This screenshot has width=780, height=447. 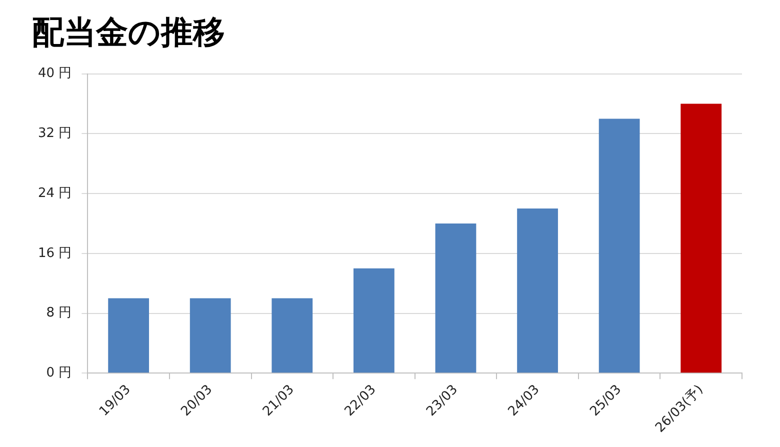 I want to click on y-tick-label: 16 円, so click(x=55, y=253).